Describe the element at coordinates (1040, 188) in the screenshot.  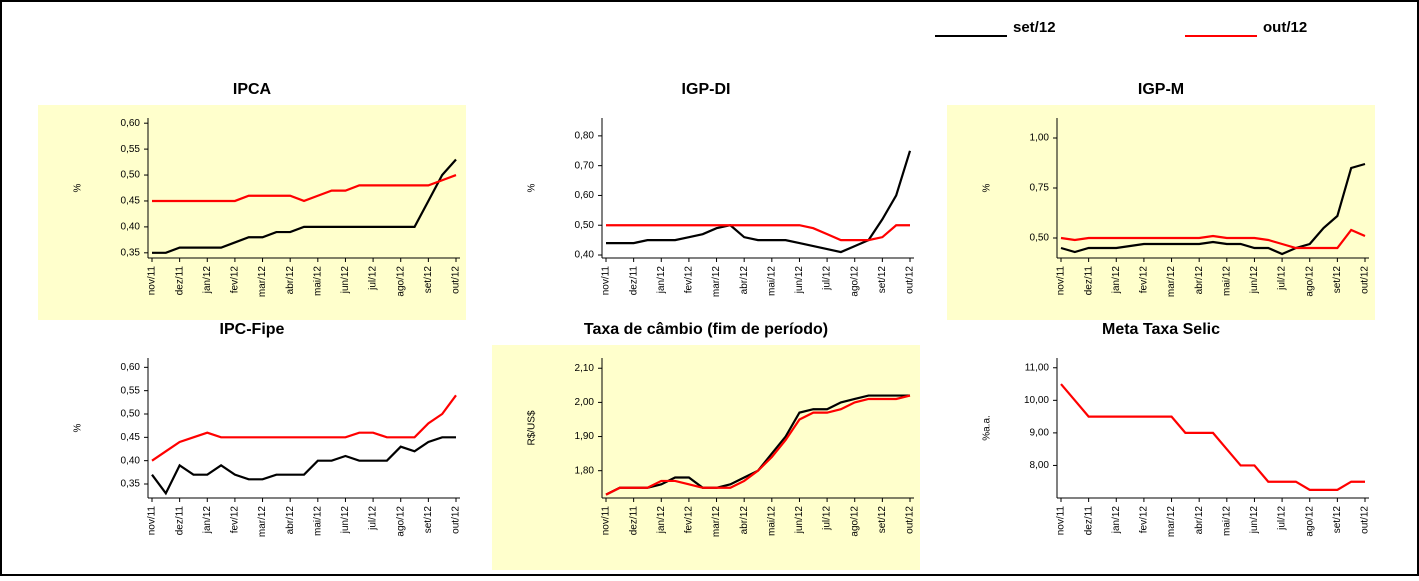
I see `y-tick-label: 0,75` at that location.